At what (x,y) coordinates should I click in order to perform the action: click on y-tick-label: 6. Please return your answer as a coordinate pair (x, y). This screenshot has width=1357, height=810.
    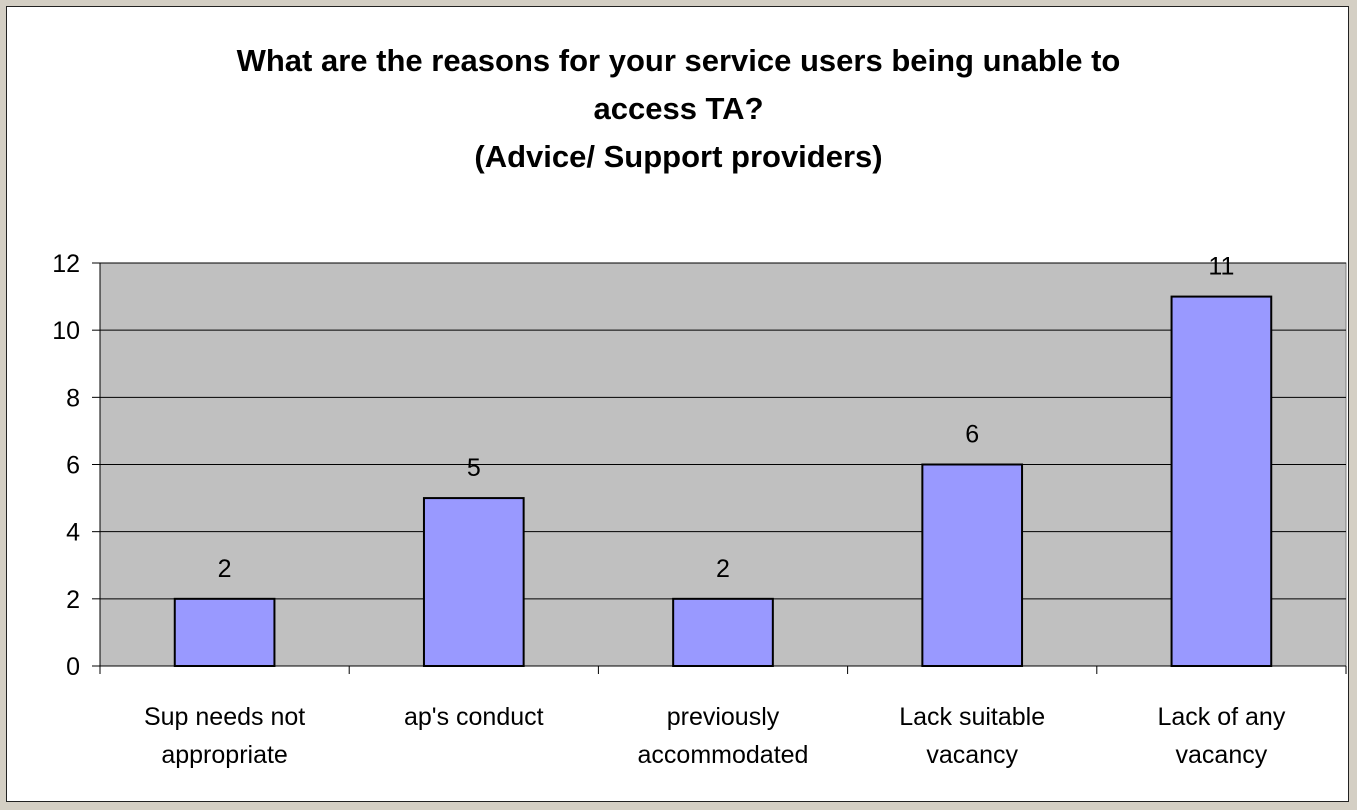
    Looking at the image, I should click on (73, 466).